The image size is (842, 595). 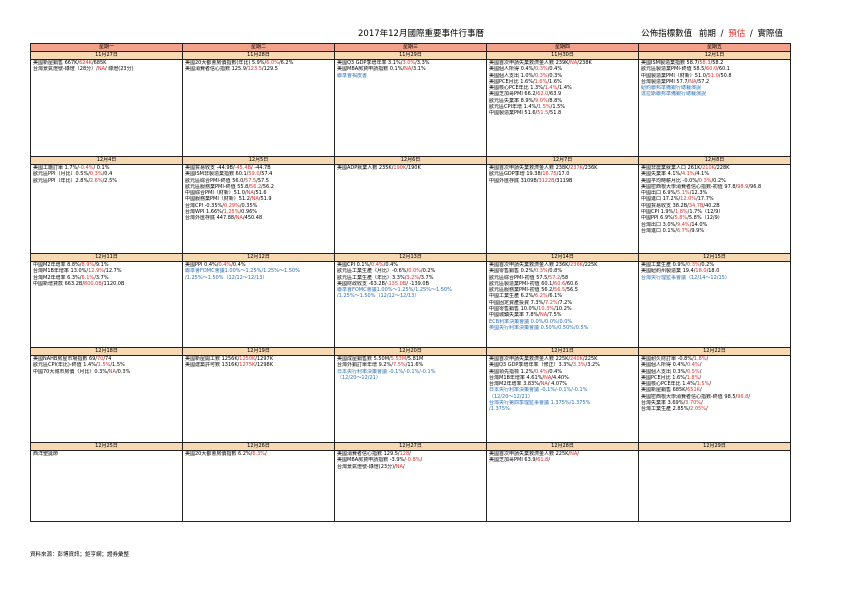 What do you see at coordinates (715, 186) in the screenshot?
I see `event-line: 美國密西根大學消費者信心指數-初值 97.8/98.9/96.8` at bounding box center [715, 186].